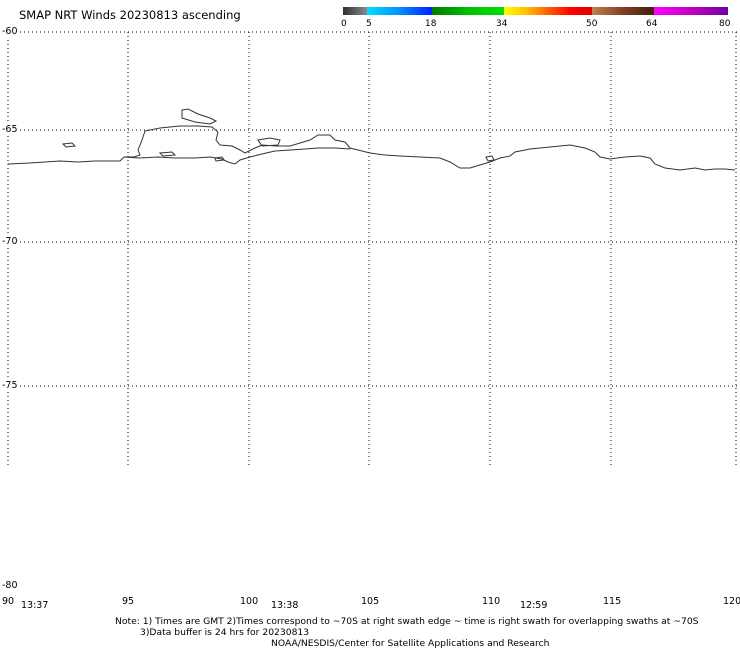 The image size is (740, 650). Describe the element at coordinates (130, 15) in the screenshot. I see `map-title: SMAP NRT Winds 20230813 ascending` at that location.